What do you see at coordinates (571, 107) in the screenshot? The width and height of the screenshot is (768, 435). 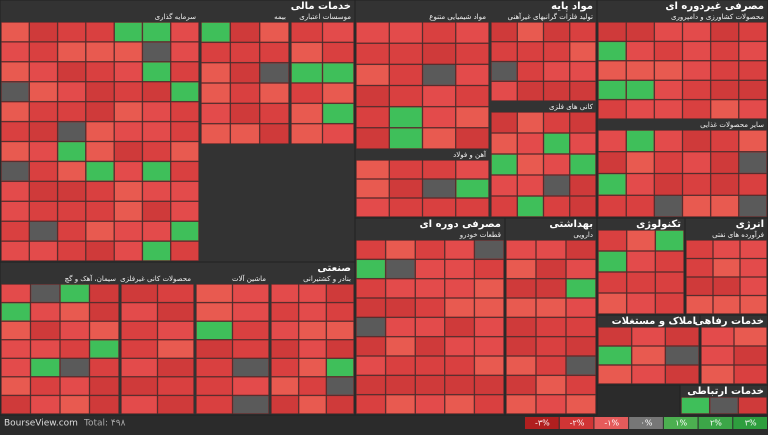 I see `group-title: کانی های فلزی` at bounding box center [571, 107].